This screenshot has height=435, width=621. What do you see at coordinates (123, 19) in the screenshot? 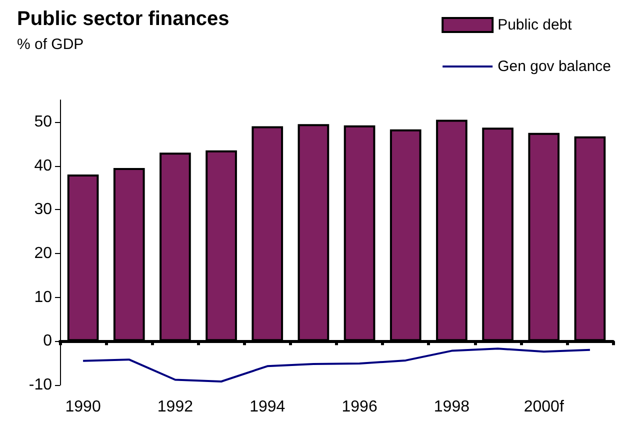
I see `chart-title: Public sector finances` at bounding box center [123, 19].